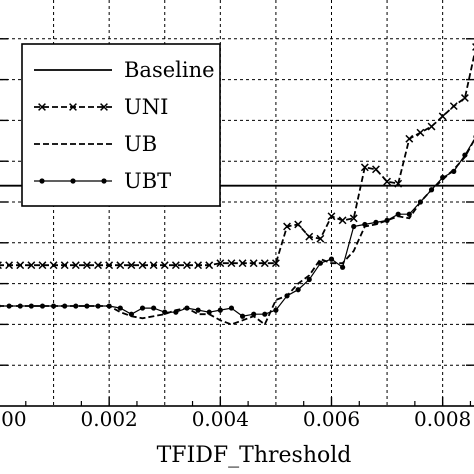 This screenshot has height=474, width=474. Describe the element at coordinates (109, 419) in the screenshot. I see `x-tick-label: 0.002` at that location.